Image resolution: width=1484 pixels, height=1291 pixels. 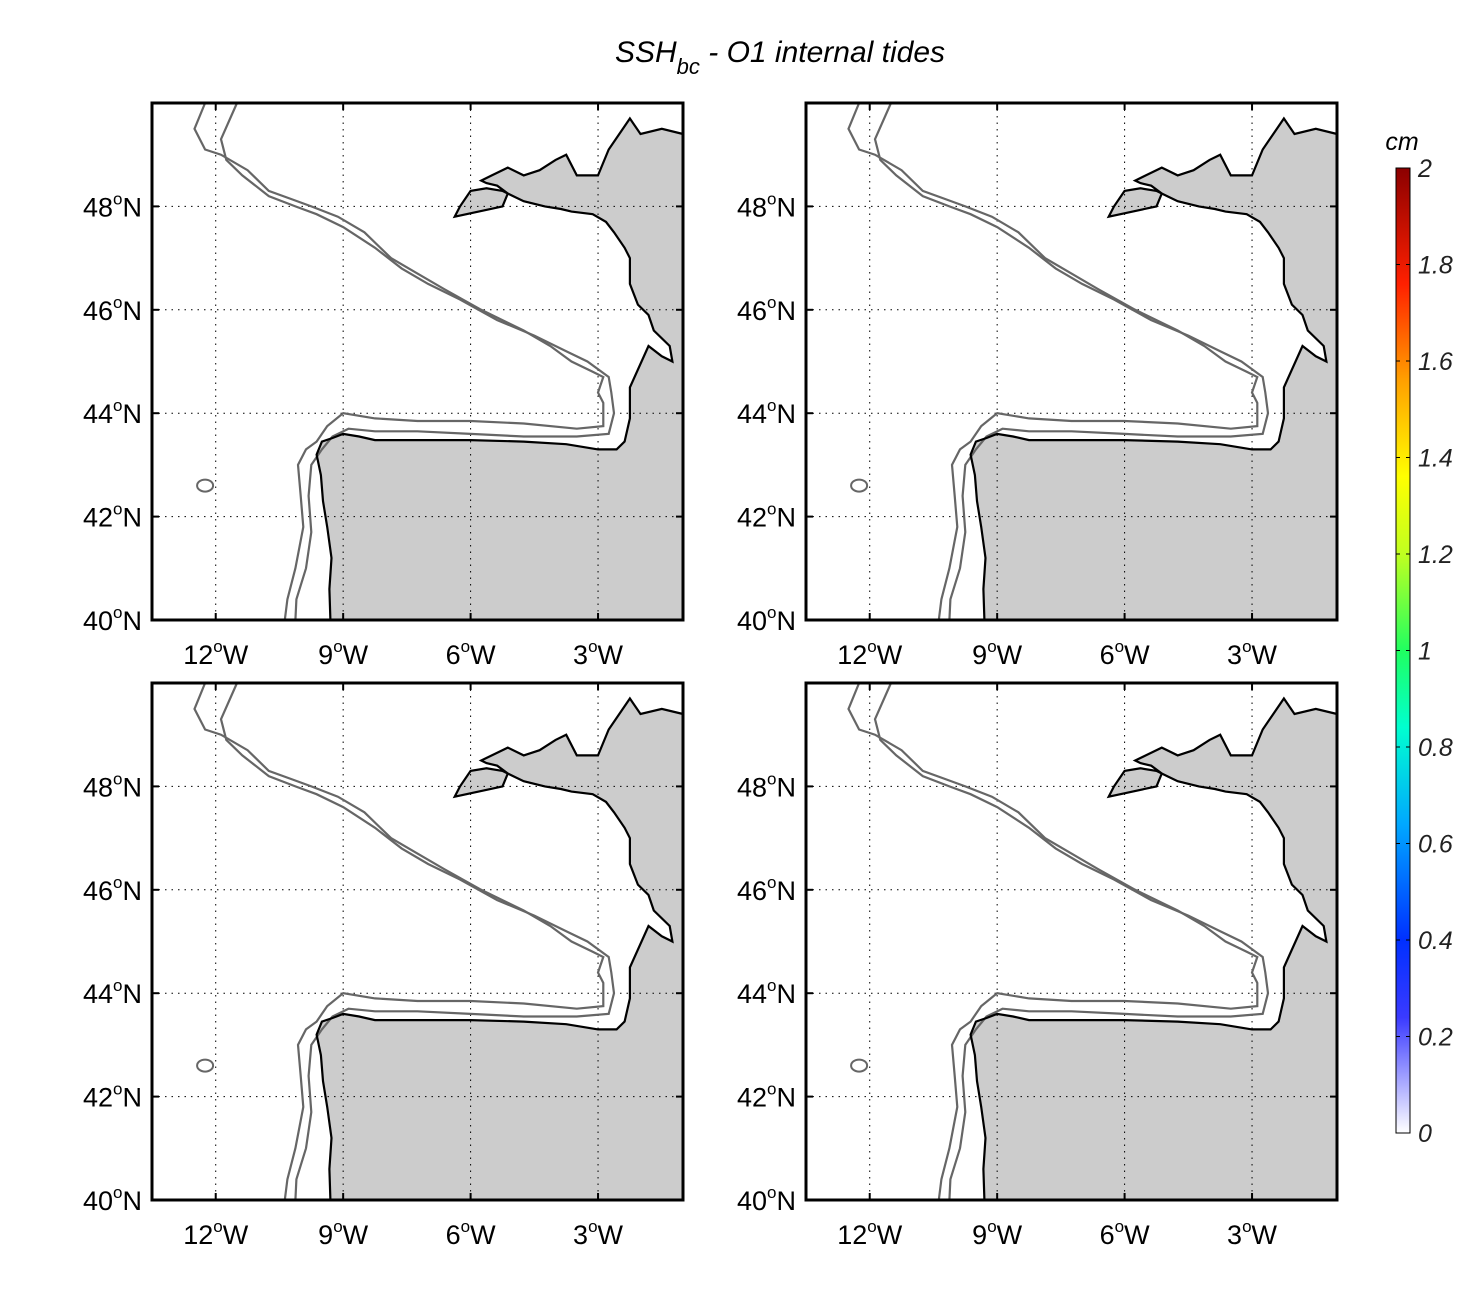 What do you see at coordinates (1435, 941) in the screenshot?
I see `colorbar-tick-label: 0.4` at bounding box center [1435, 941].